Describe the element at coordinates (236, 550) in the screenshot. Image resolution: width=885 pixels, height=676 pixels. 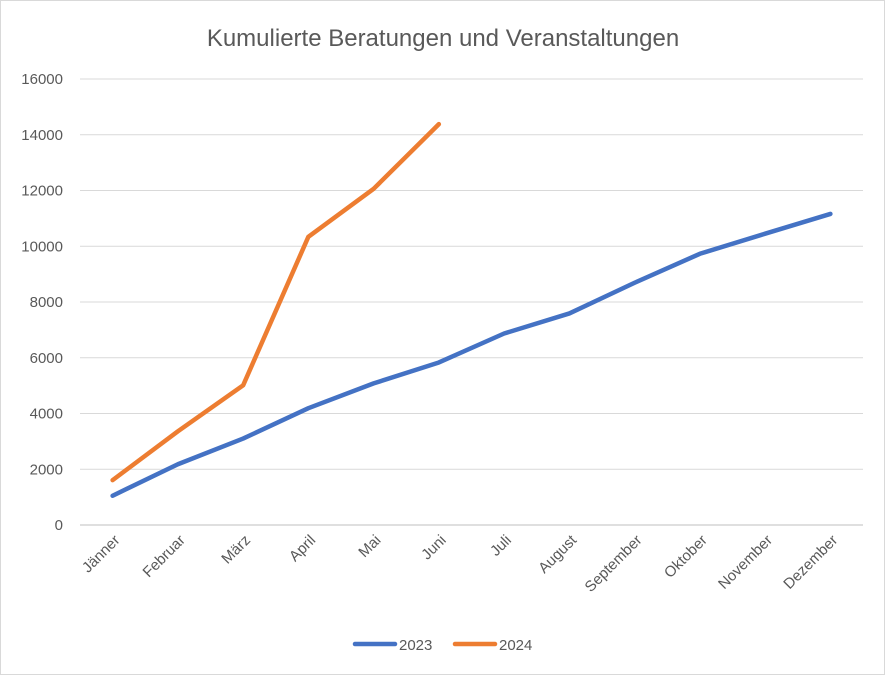
I see `x-tick-label: März` at that location.